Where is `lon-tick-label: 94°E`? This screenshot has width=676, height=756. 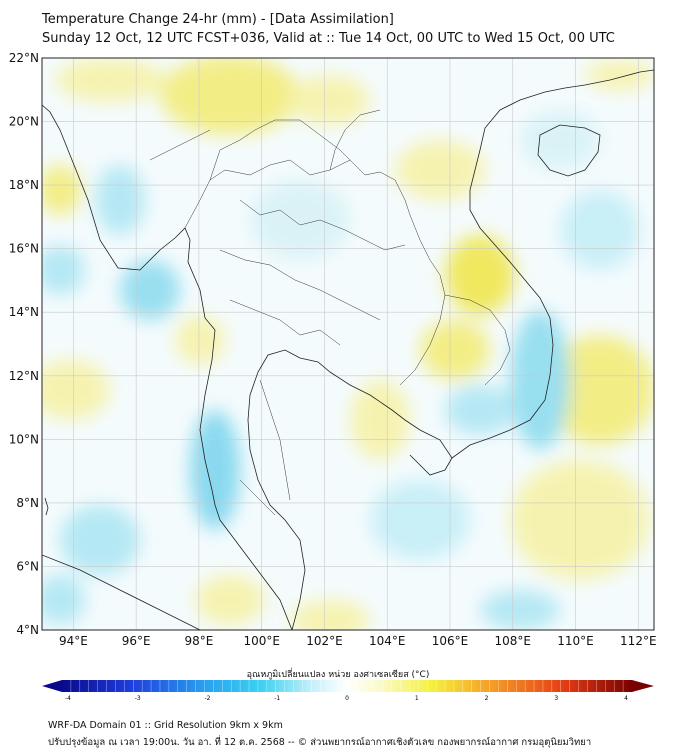
lon-tick-label: 94°E is located at coordinates (73, 641).